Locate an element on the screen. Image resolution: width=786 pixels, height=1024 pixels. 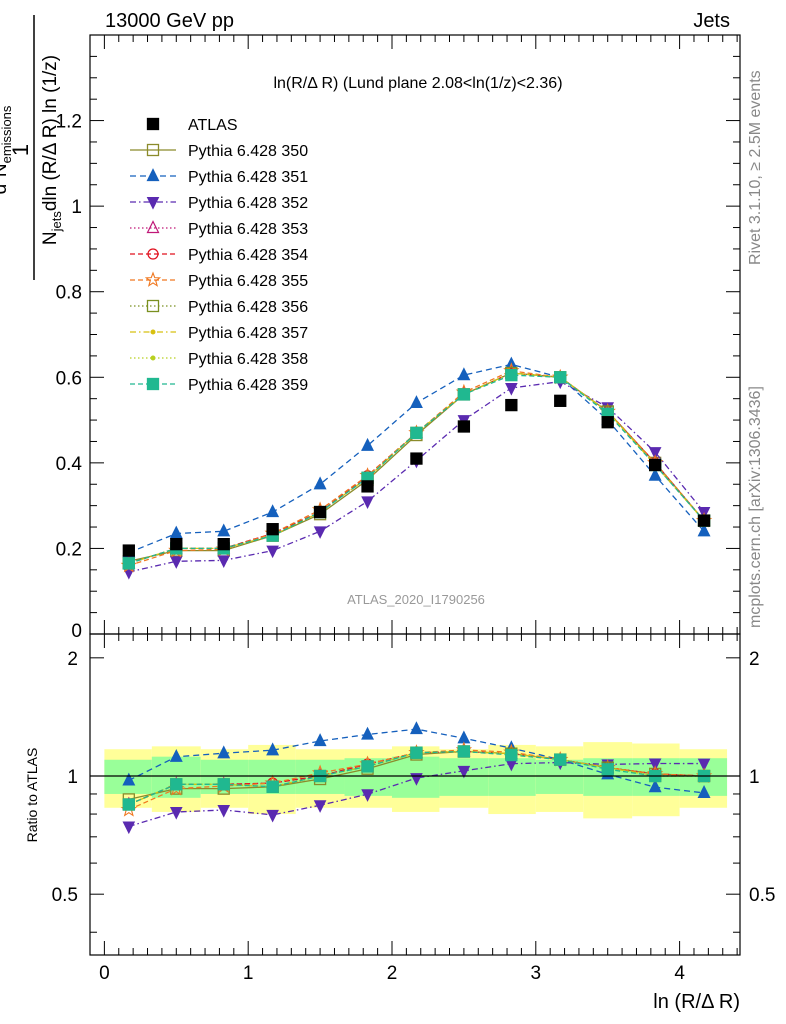
ratio-tick-label: 0.5 is located at coordinates (65, 895).